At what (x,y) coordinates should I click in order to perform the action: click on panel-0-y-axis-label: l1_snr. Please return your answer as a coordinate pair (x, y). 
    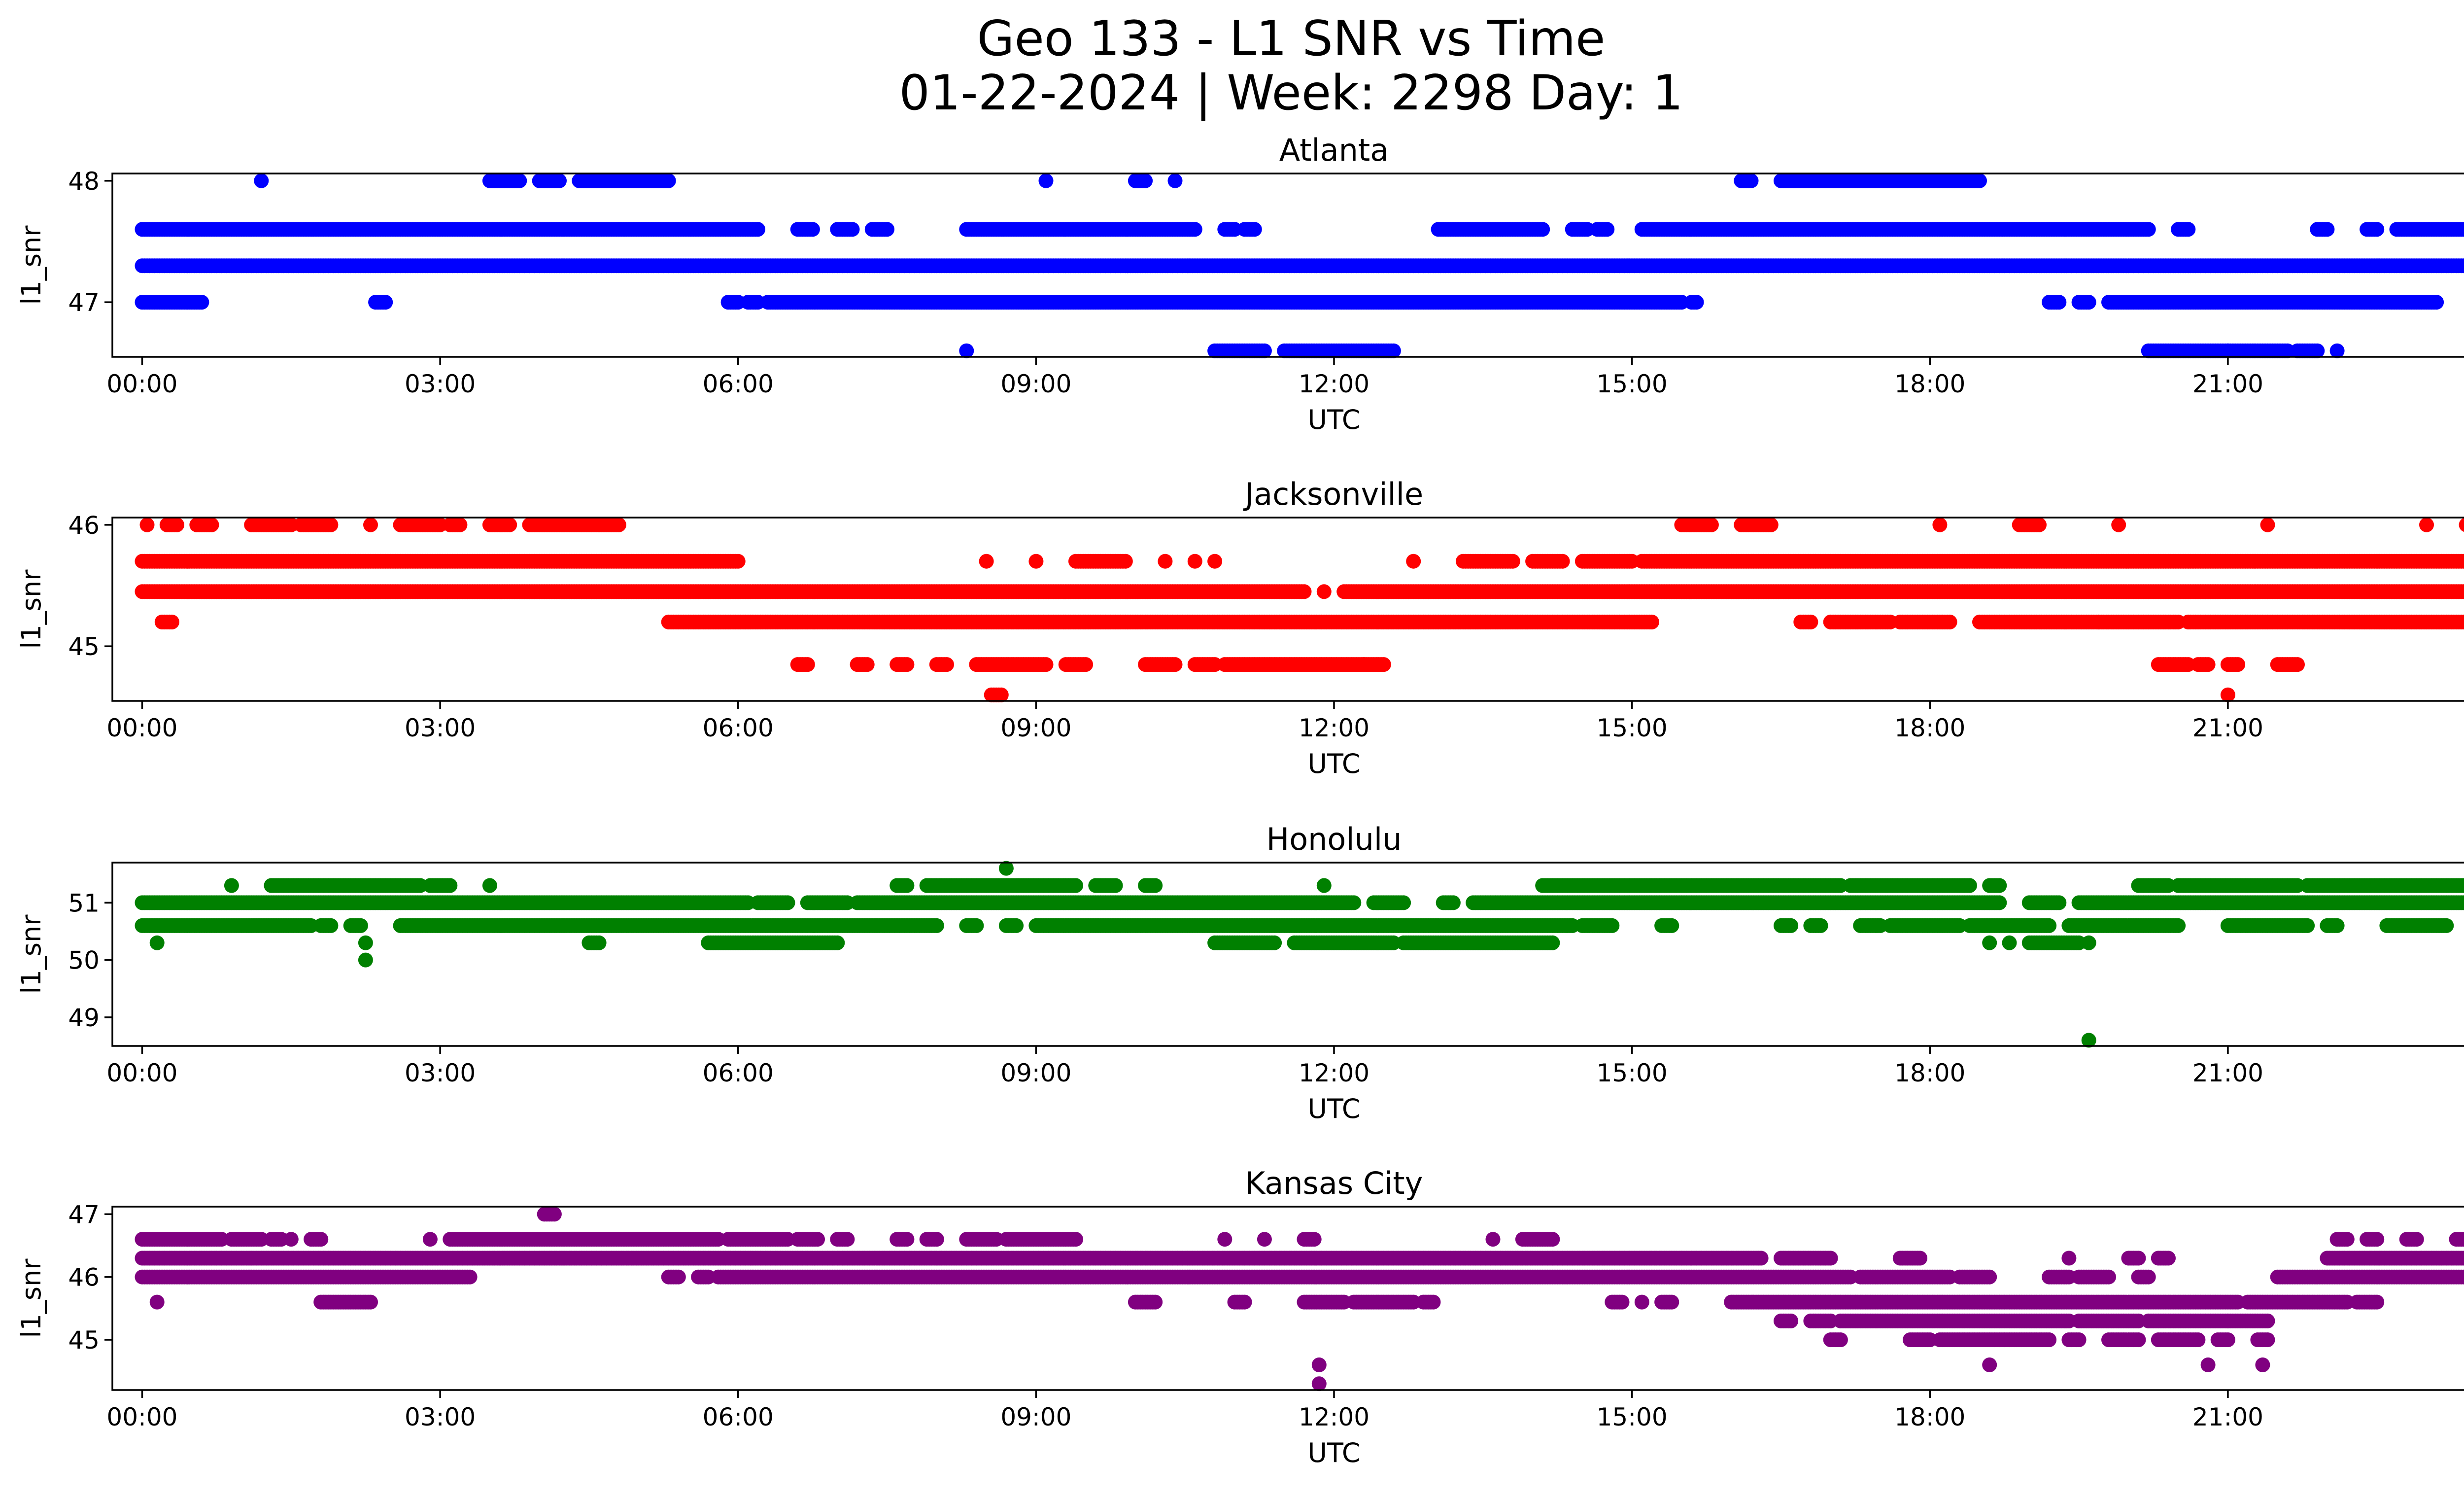
    Looking at the image, I should click on (31, 265).